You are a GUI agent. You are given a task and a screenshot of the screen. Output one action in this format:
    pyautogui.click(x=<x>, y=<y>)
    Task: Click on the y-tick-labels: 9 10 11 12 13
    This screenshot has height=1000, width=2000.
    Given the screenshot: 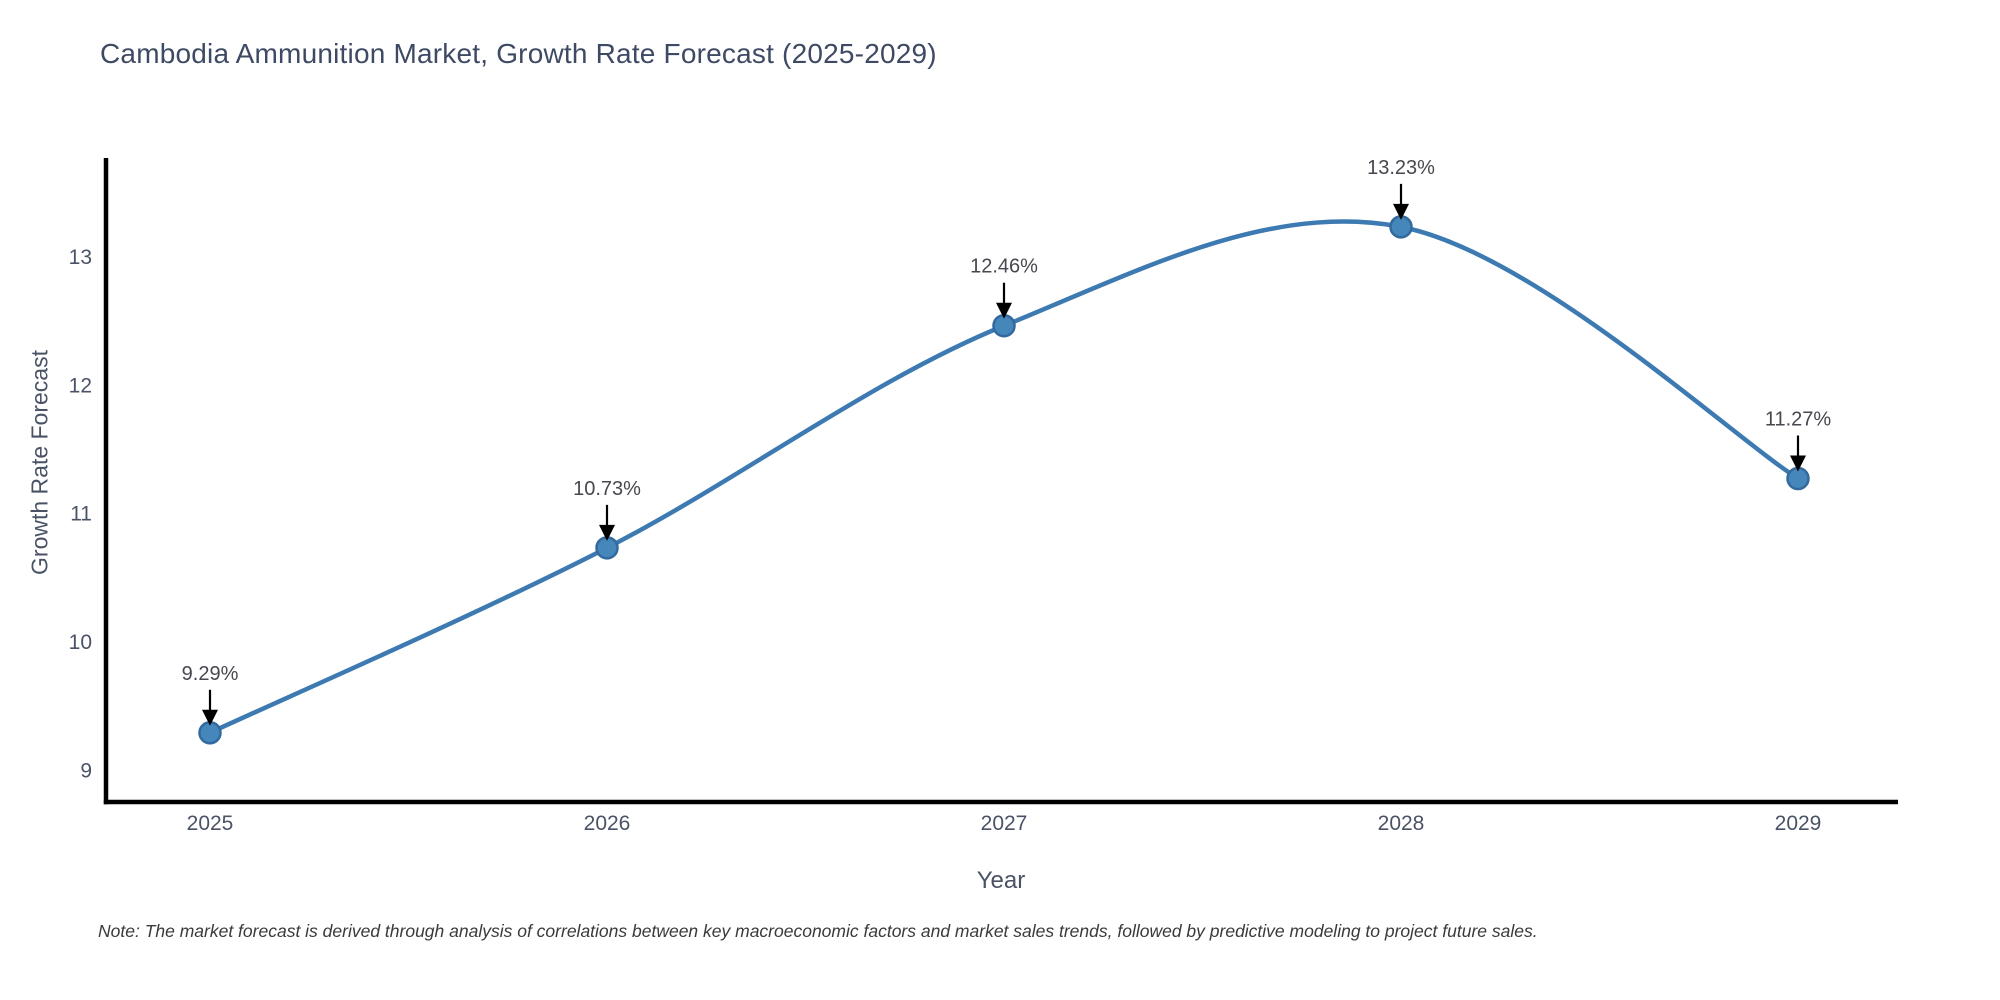 What is the action you would take?
    pyautogui.click(x=80, y=514)
    